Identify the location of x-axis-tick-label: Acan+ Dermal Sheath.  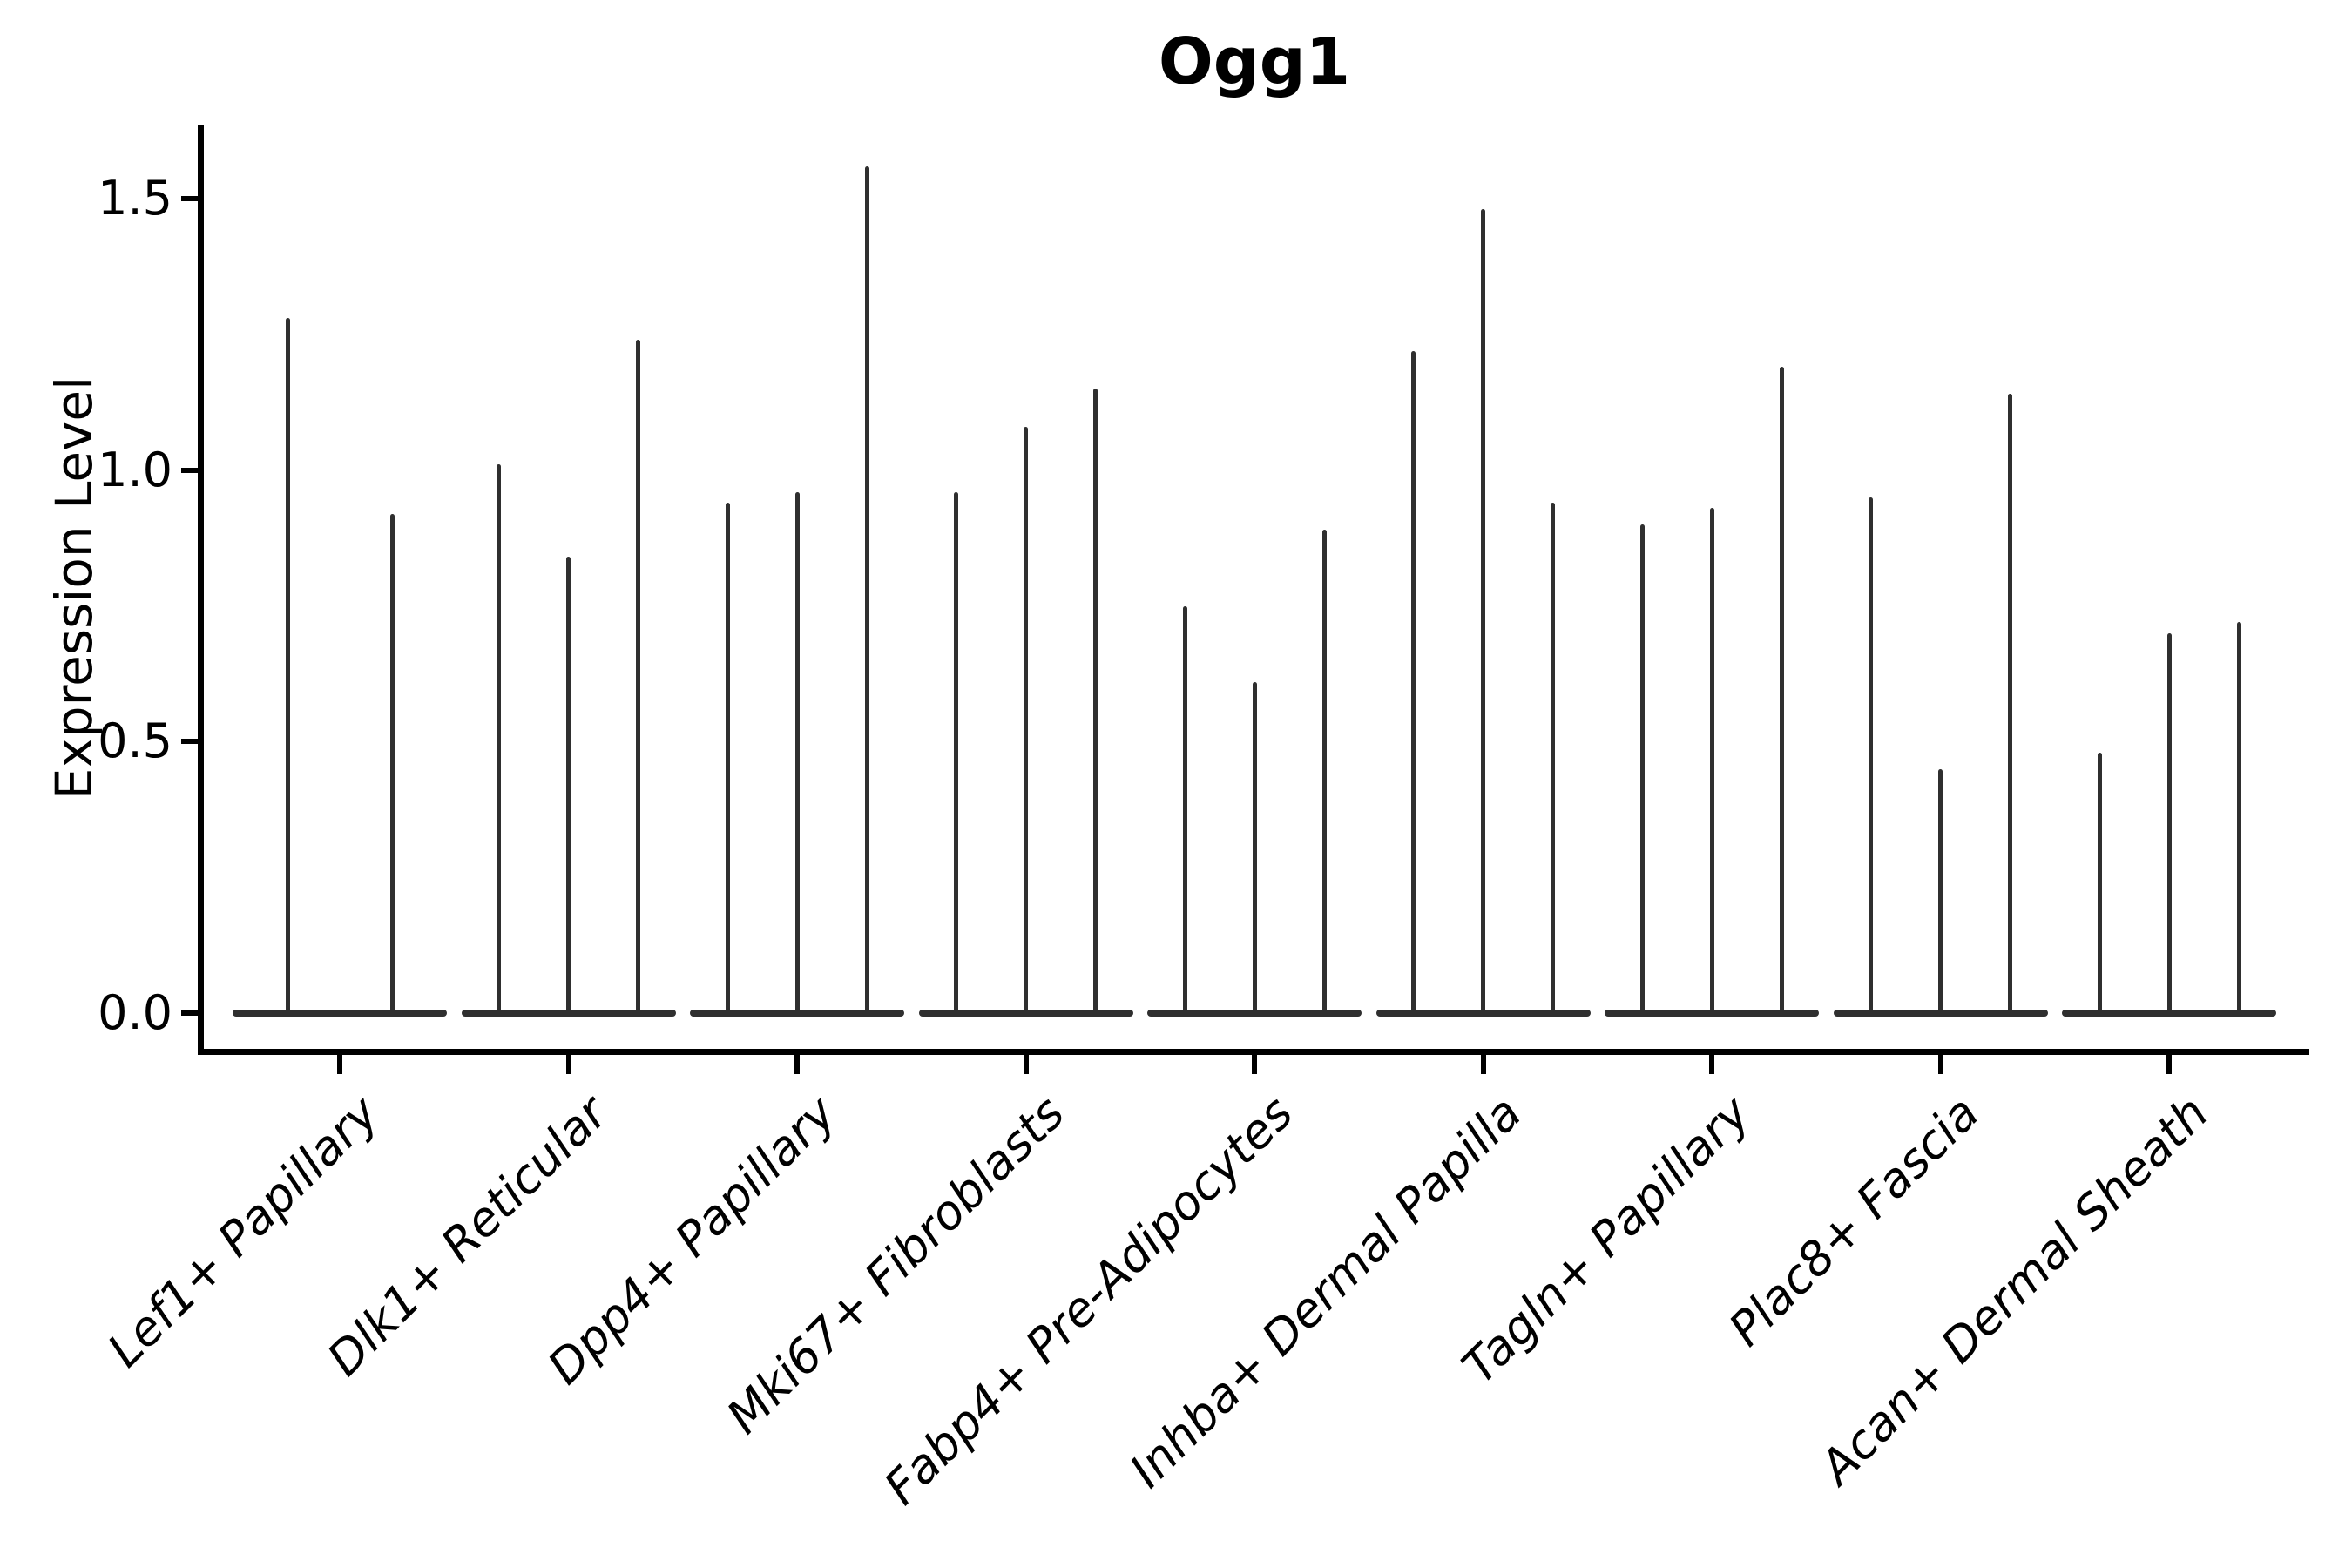
(2014, 1290).